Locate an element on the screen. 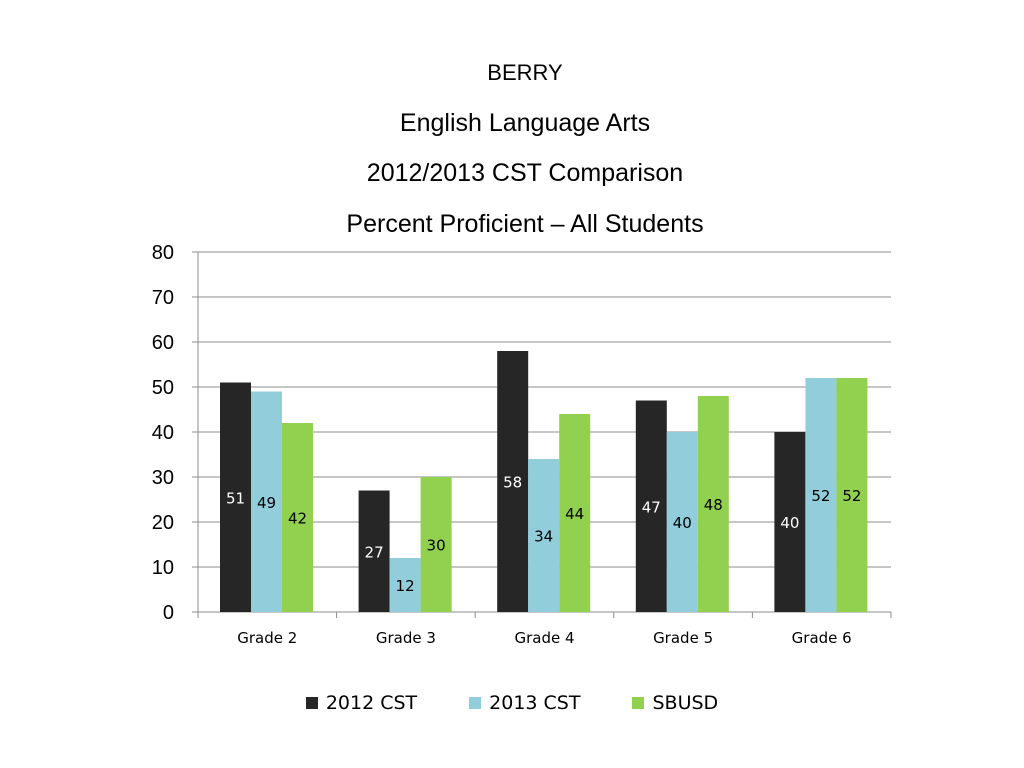  legend-label-2013-cst: 2013 CST is located at coordinates (535, 703).